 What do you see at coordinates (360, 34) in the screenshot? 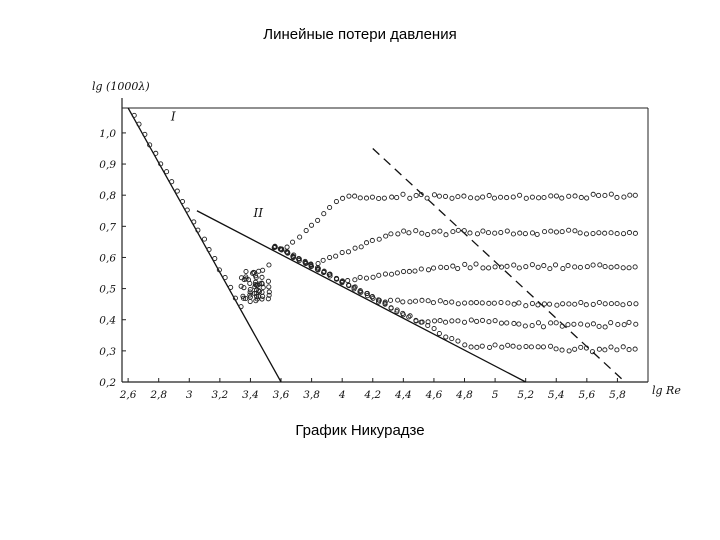
I see `slide-title: Линейные потери давления` at bounding box center [360, 34].